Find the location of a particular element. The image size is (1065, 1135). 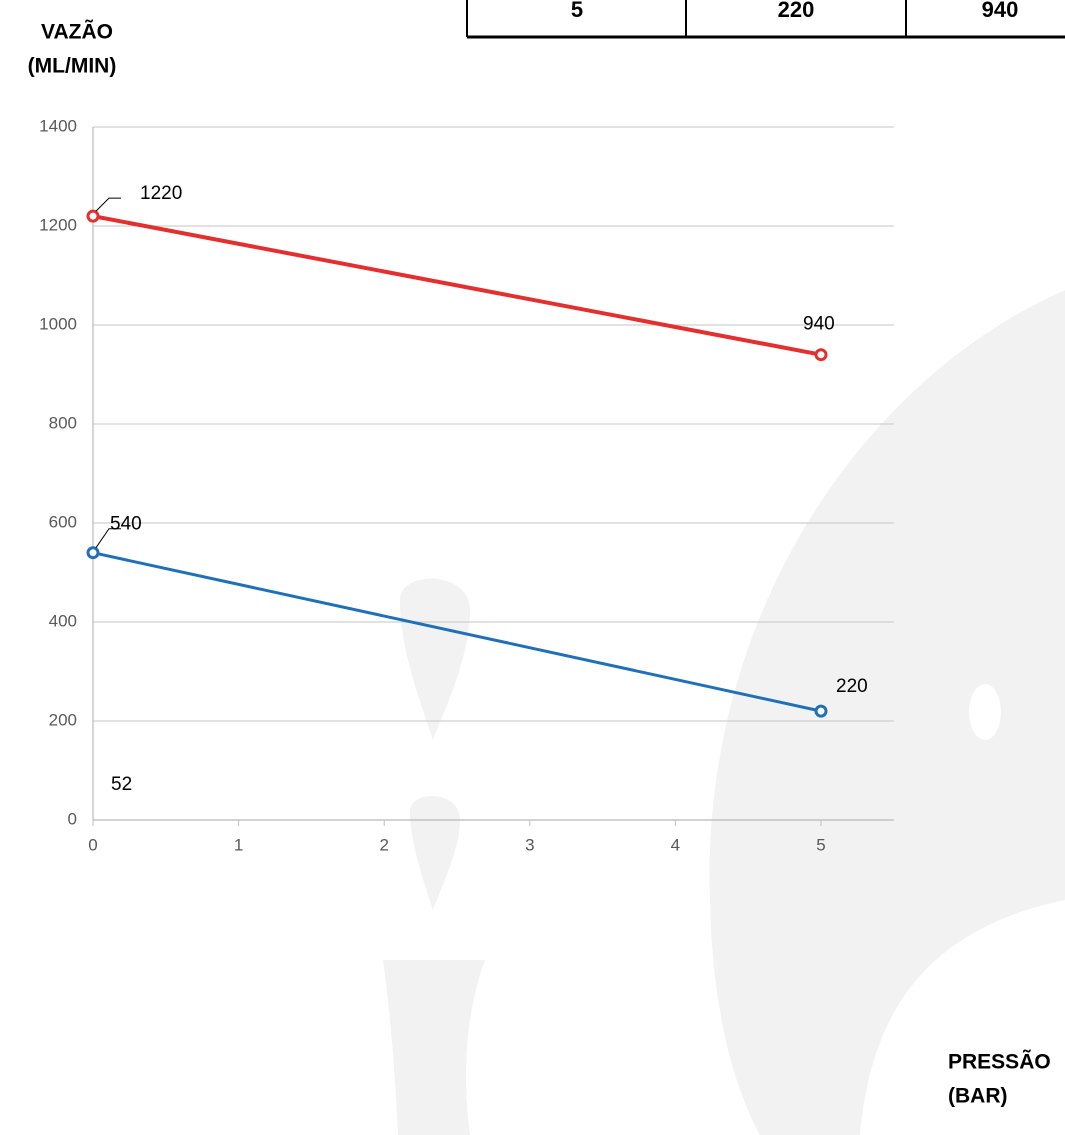

table-cell: 220 is located at coordinates (796, 11).